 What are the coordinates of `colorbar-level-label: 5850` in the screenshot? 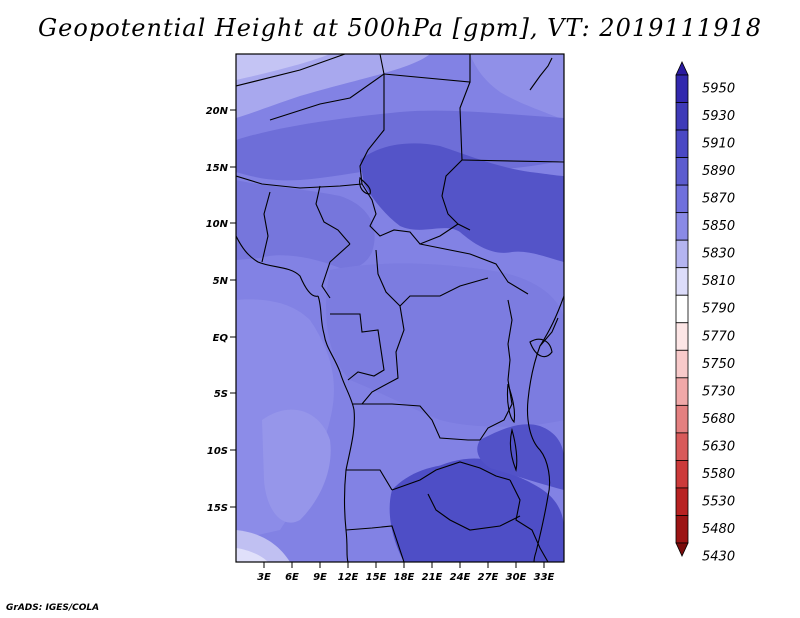 It's located at (718, 226).